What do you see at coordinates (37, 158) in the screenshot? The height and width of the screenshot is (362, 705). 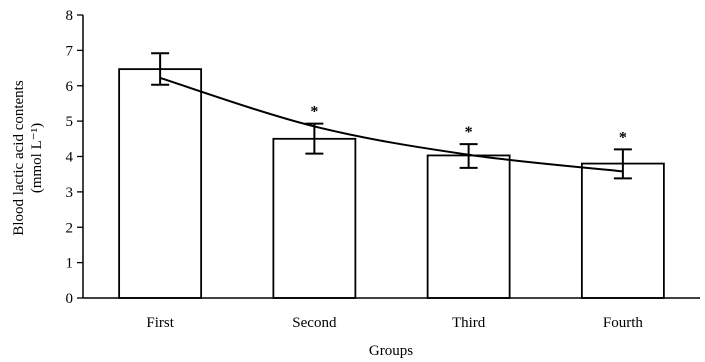 I see `y-axis-title-line2: (mmol L⁻¹)` at bounding box center [37, 158].